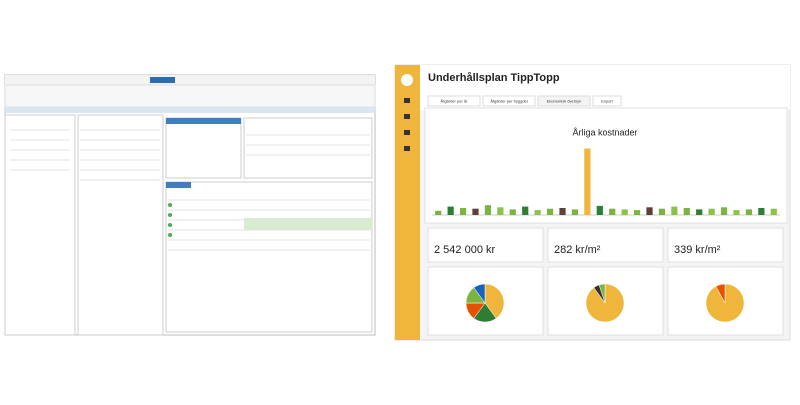 The width and height of the screenshot is (800, 405). Describe the element at coordinates (606, 165) in the screenshot. I see `chart-card` at that location.